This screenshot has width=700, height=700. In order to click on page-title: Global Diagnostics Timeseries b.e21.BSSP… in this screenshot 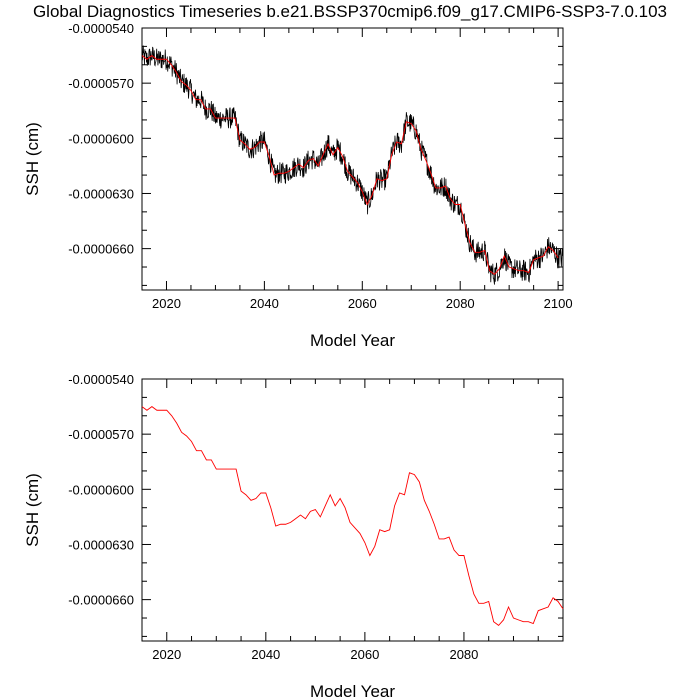, I will do `click(350, 11)`.